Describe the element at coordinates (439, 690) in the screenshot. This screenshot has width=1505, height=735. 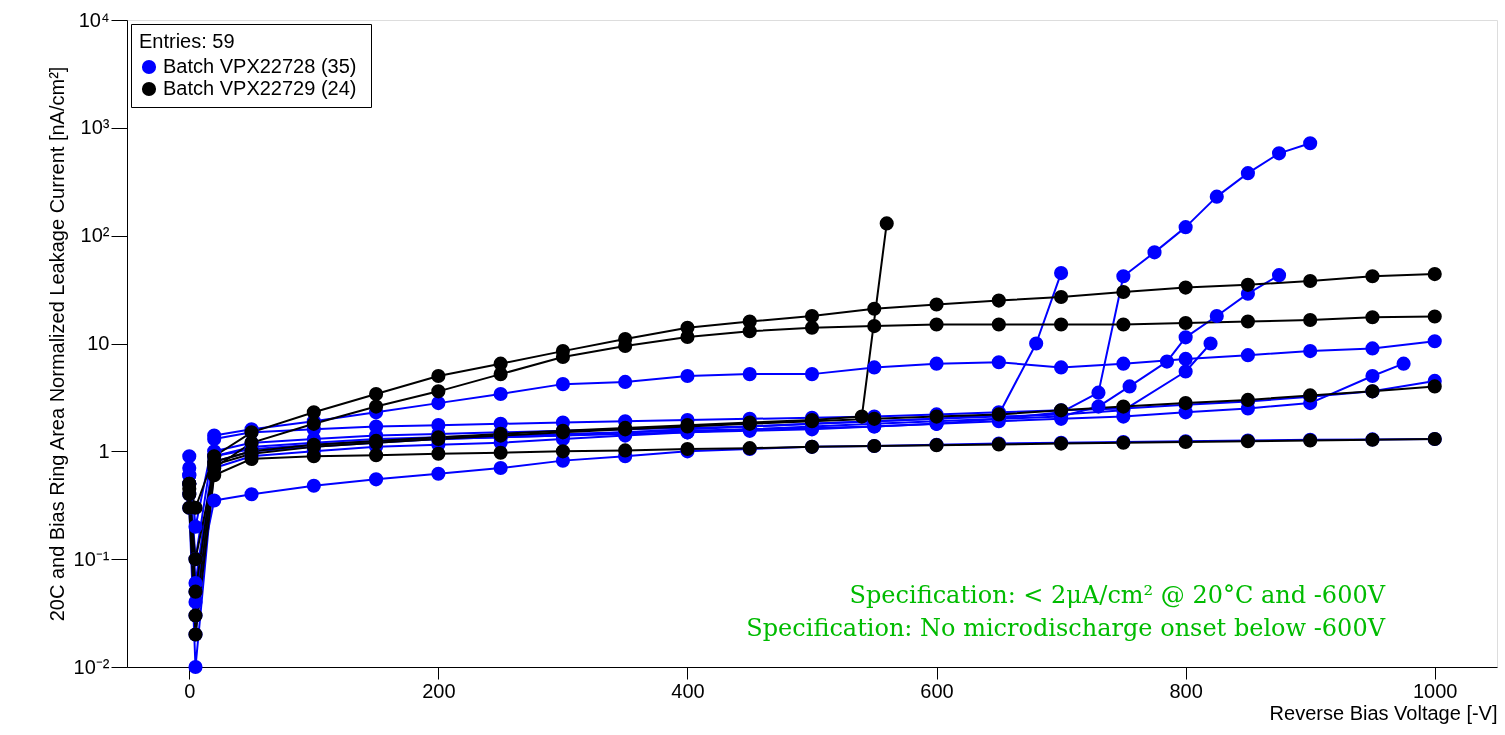
I see `x-tick-label: 200` at that location.